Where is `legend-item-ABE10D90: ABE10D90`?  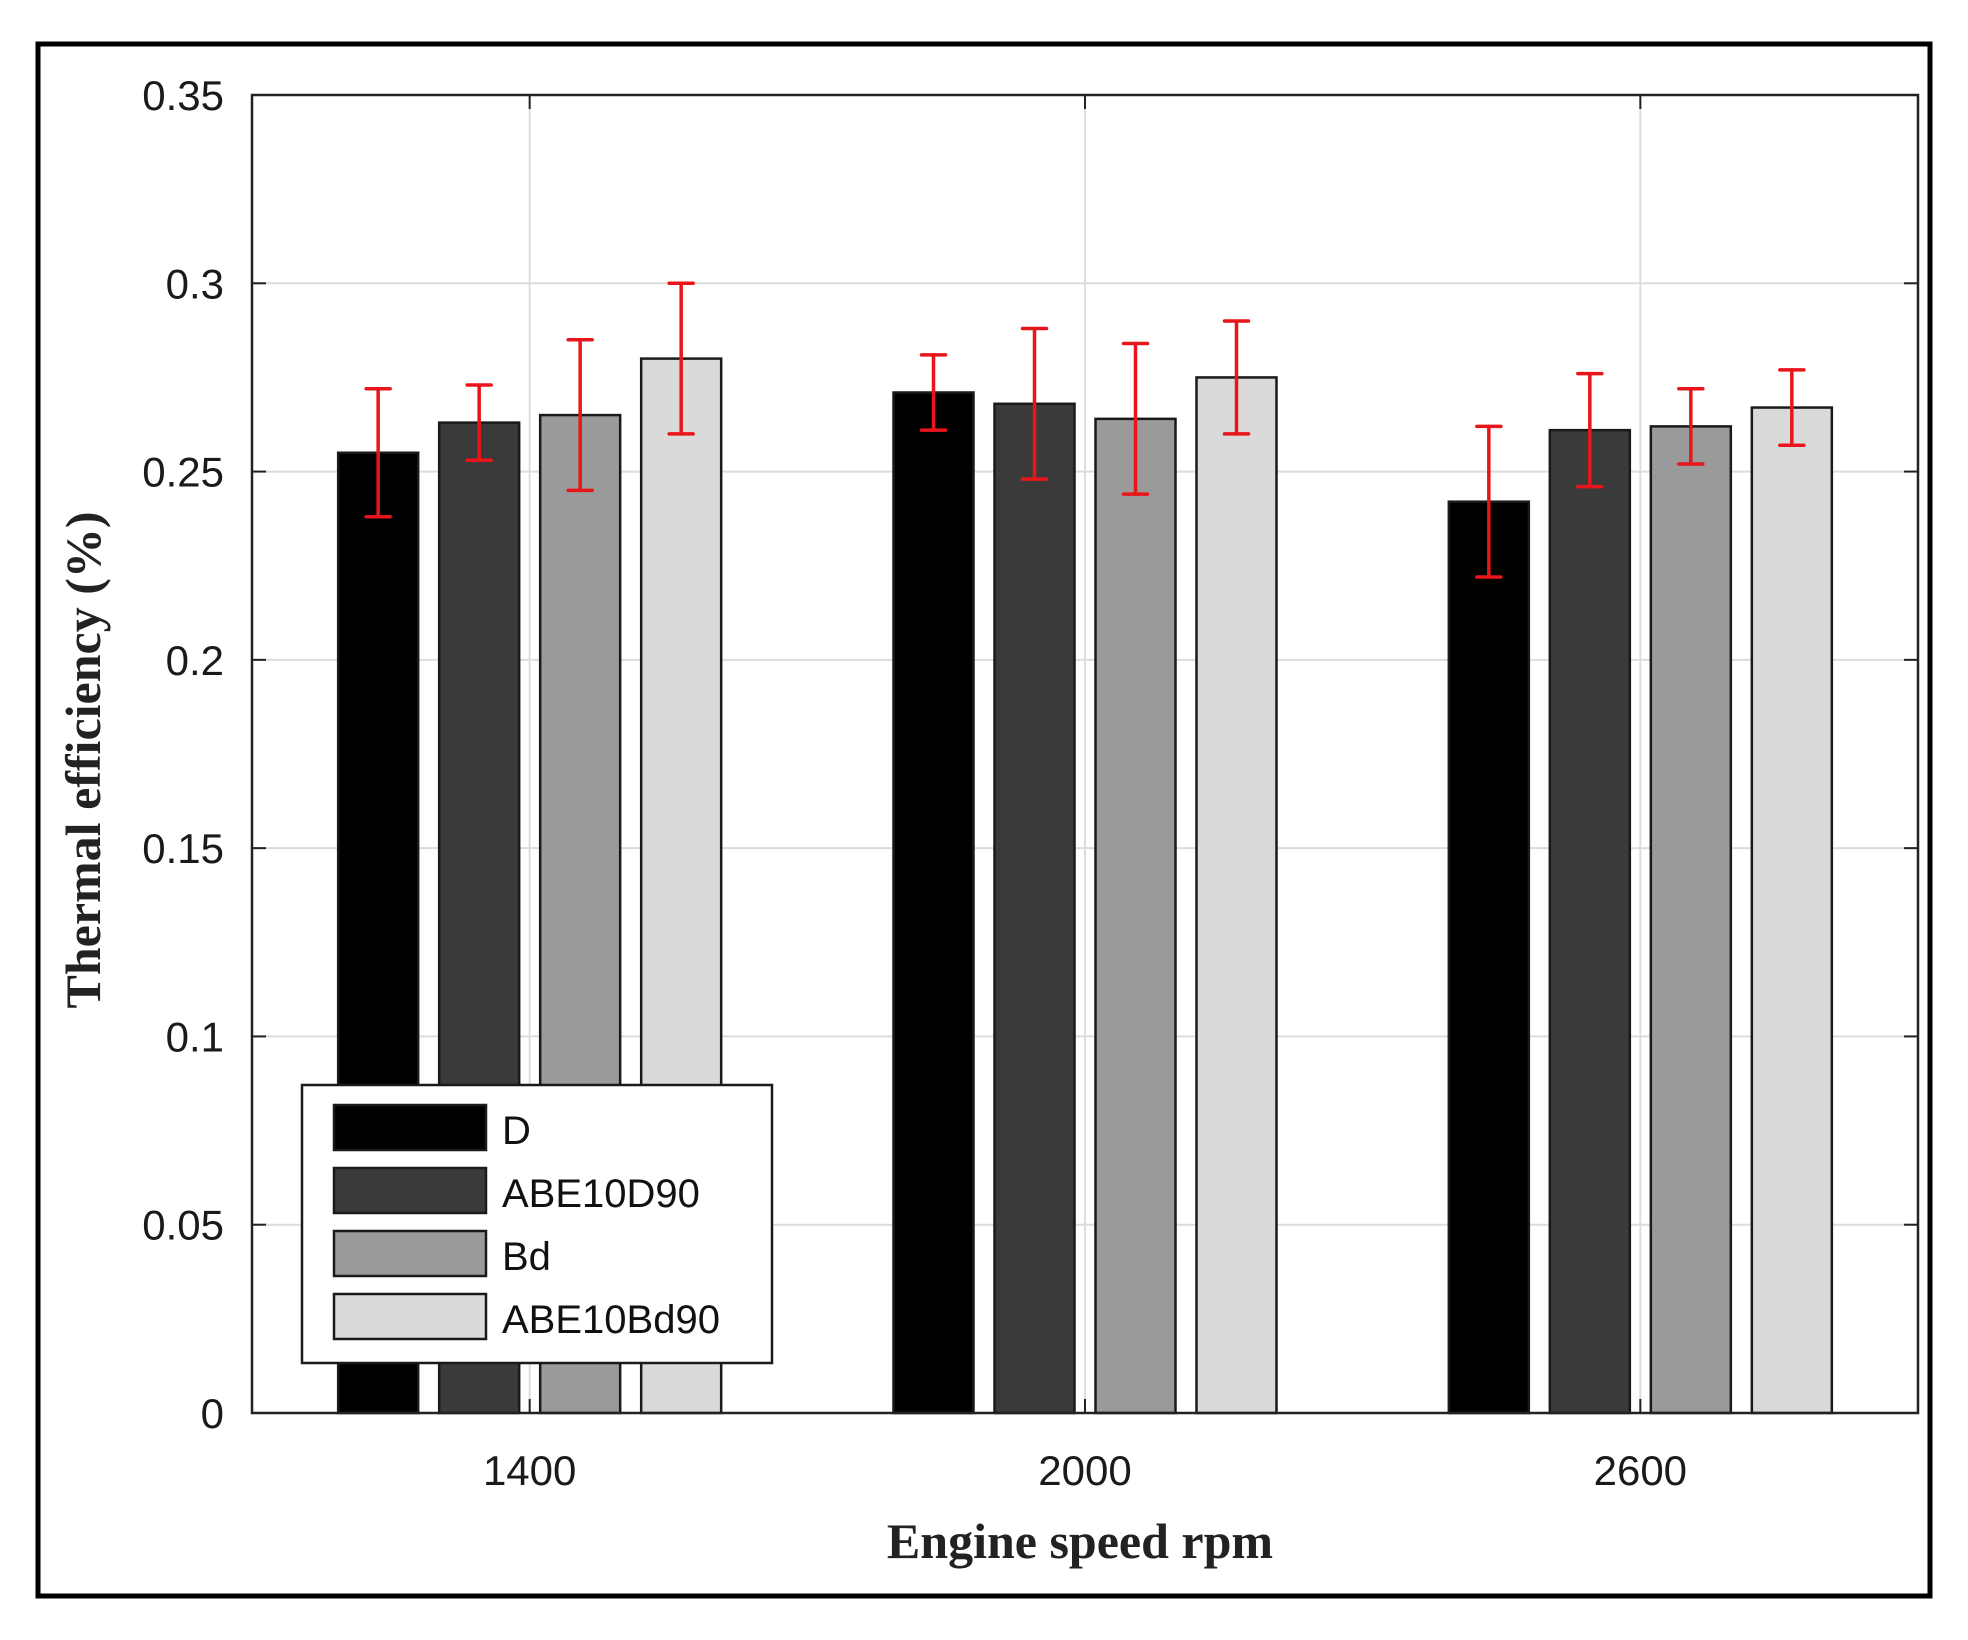 legend-item-ABE10D90: ABE10D90 is located at coordinates (516, 1191).